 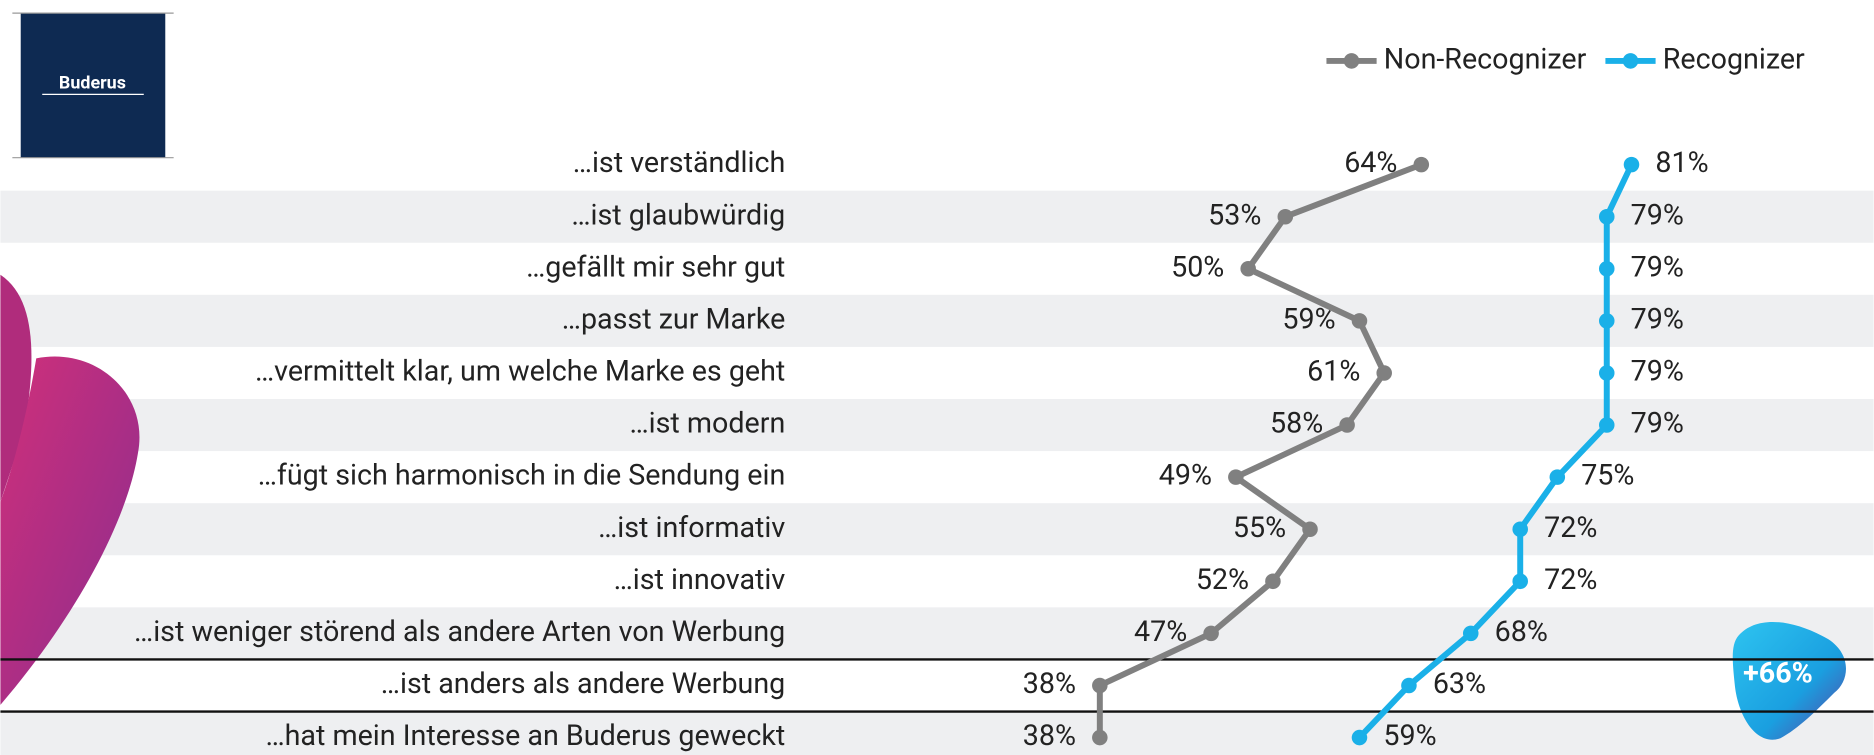 I want to click on category-label: …ist anders als andere Werbung, so click(x=583, y=683).